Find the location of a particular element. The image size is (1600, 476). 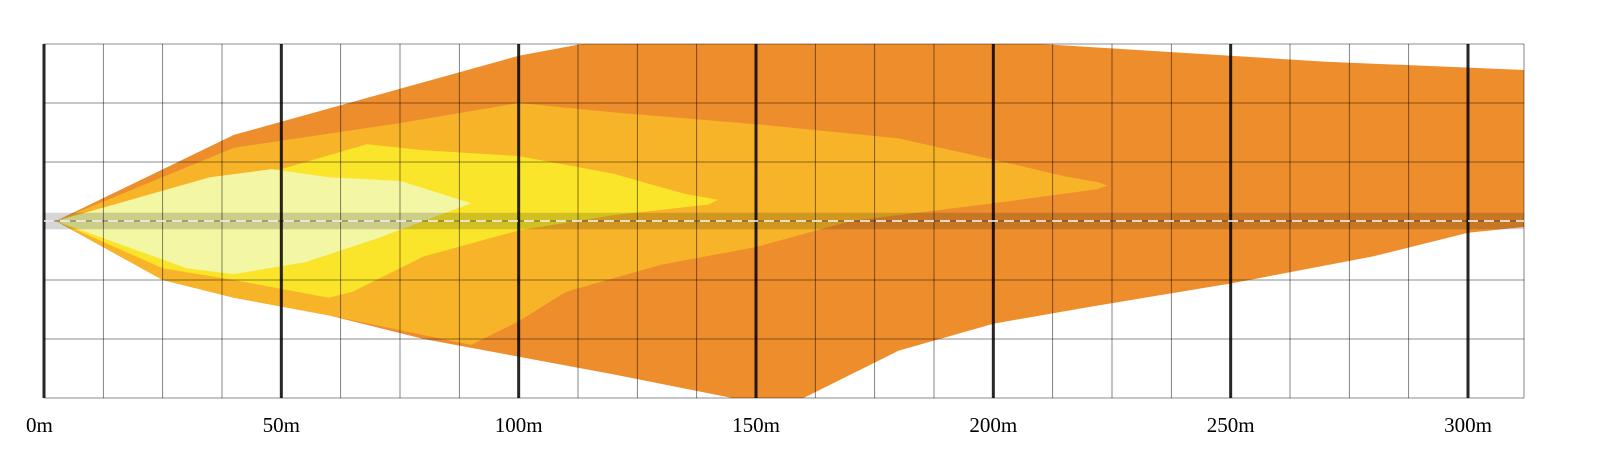

x-tick-label: 50m is located at coordinates (281, 425).